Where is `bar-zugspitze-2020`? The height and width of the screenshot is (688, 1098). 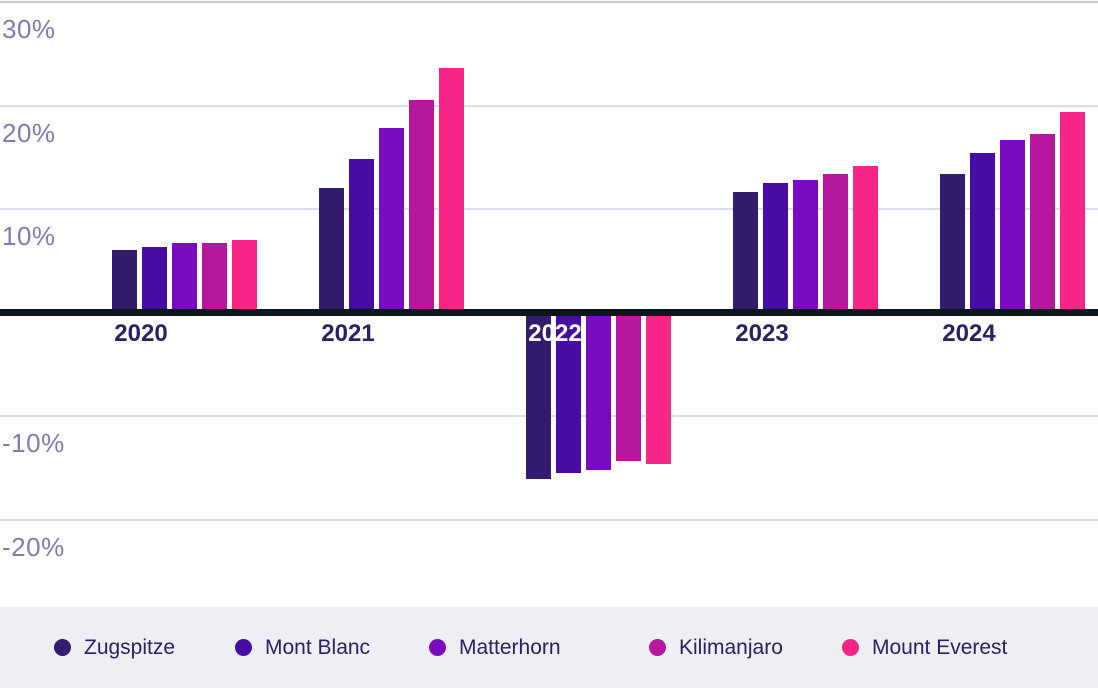
bar-zugspitze-2020 is located at coordinates (124, 281).